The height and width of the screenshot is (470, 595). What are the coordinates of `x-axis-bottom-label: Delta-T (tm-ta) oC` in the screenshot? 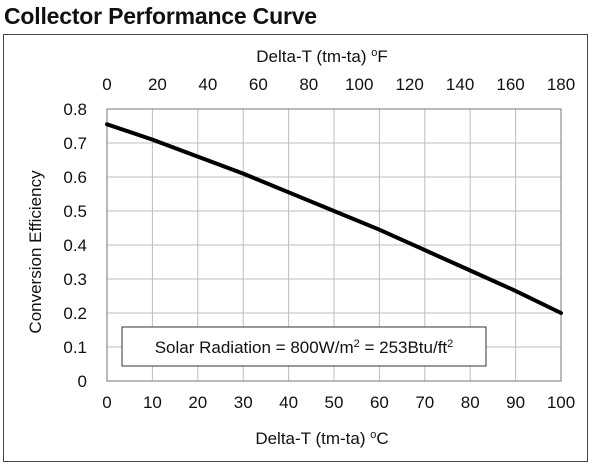 It's located at (321, 438).